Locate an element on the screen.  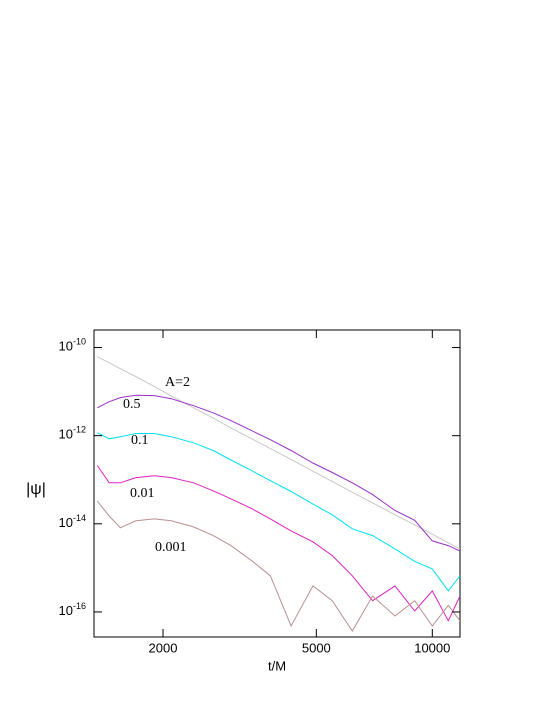
y-axis-label: |ψ| is located at coordinates (36, 489).